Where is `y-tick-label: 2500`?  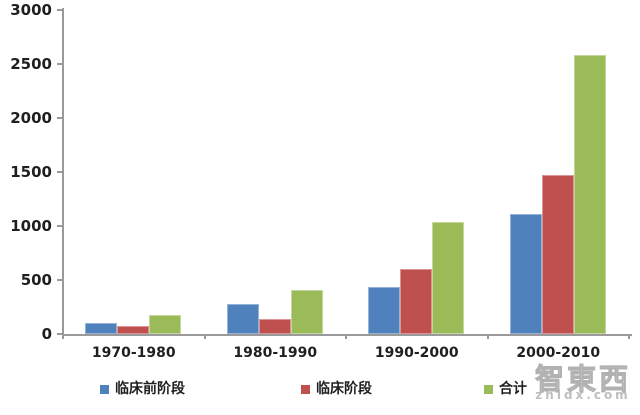 y-tick-label: 2500 is located at coordinates (31, 64).